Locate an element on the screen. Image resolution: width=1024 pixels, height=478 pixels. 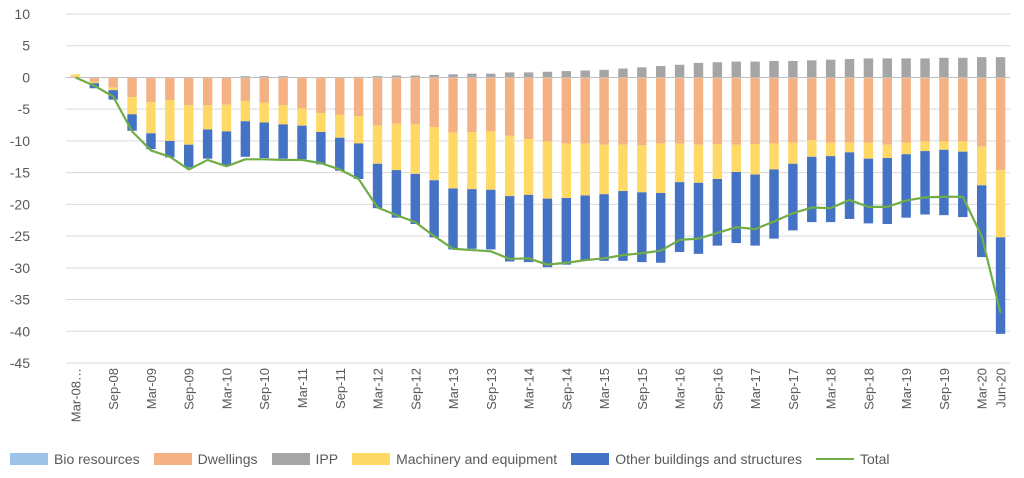
legend-item: Machinery and equipment is located at coordinates (454, 459).